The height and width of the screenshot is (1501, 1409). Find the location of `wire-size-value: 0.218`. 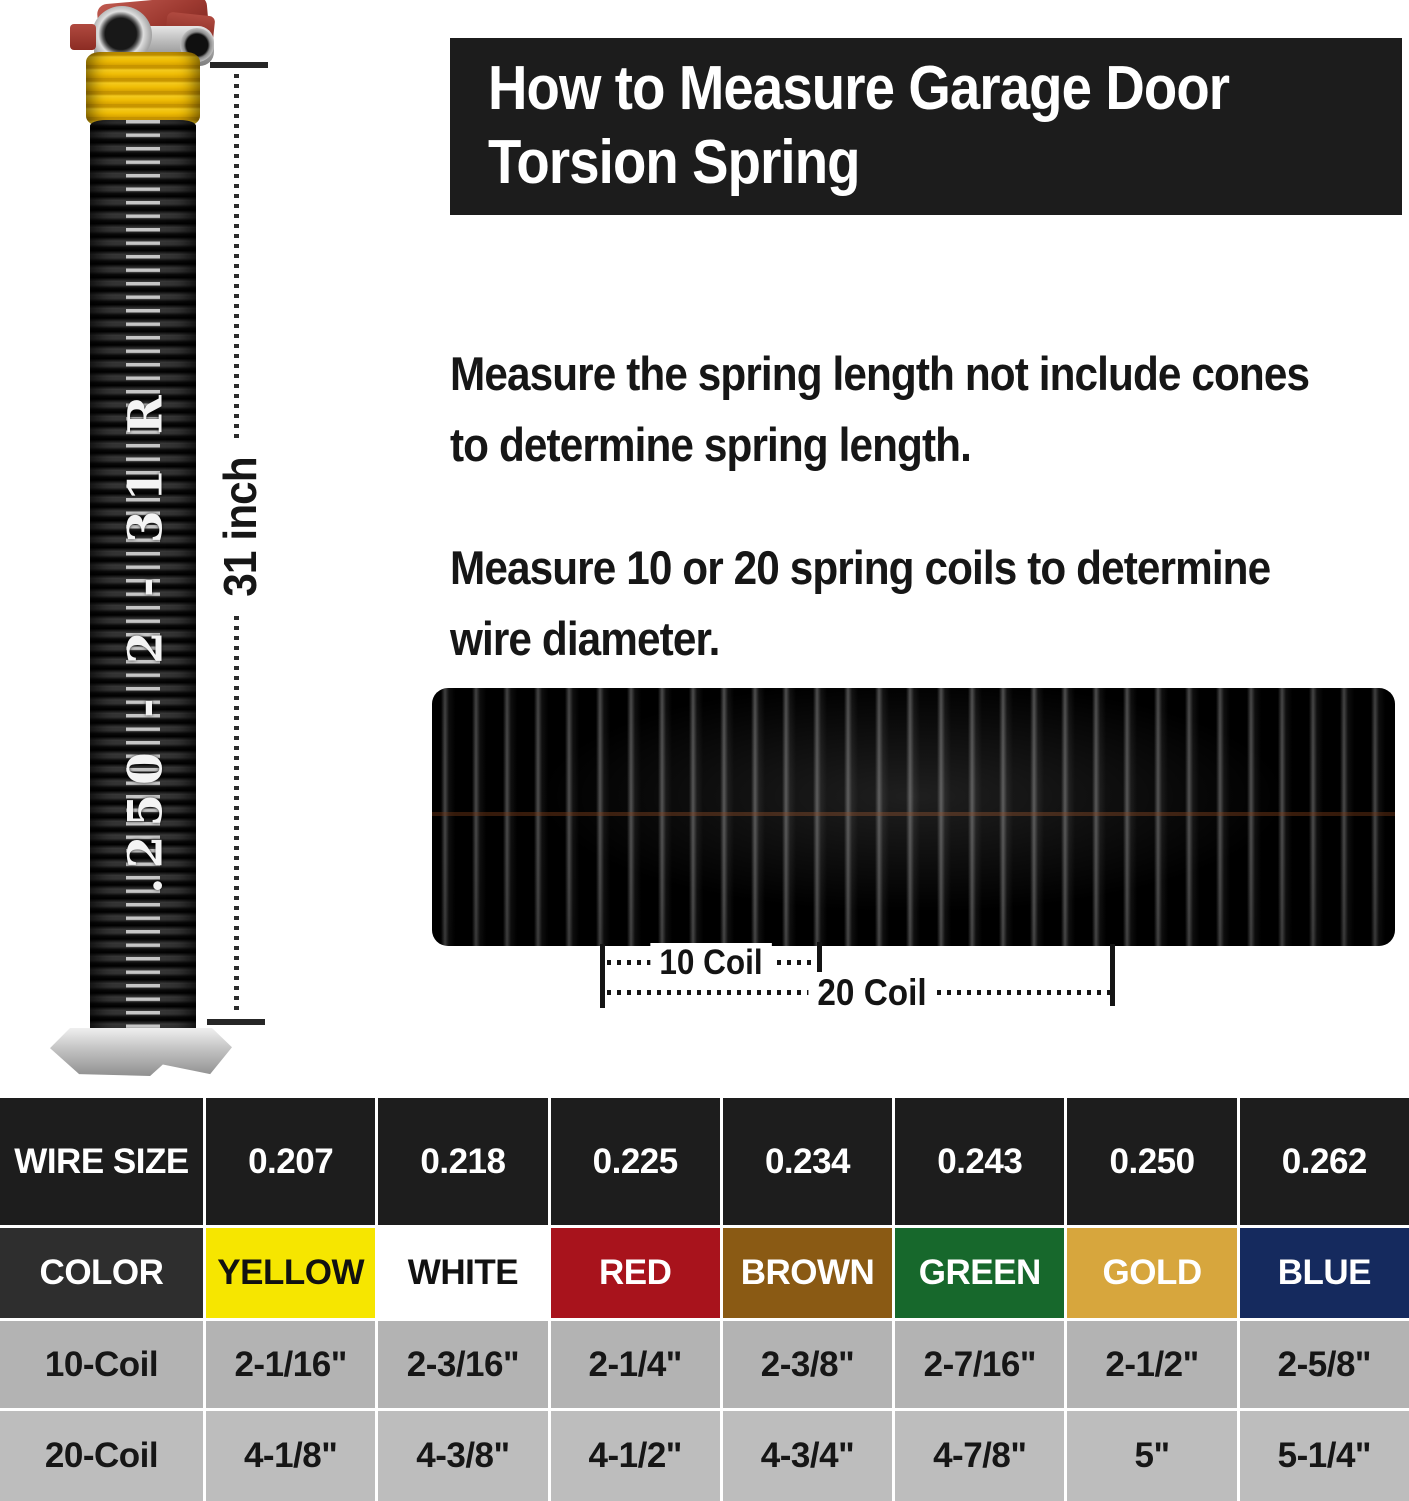

wire-size-value: 0.218 is located at coordinates (463, 1161).